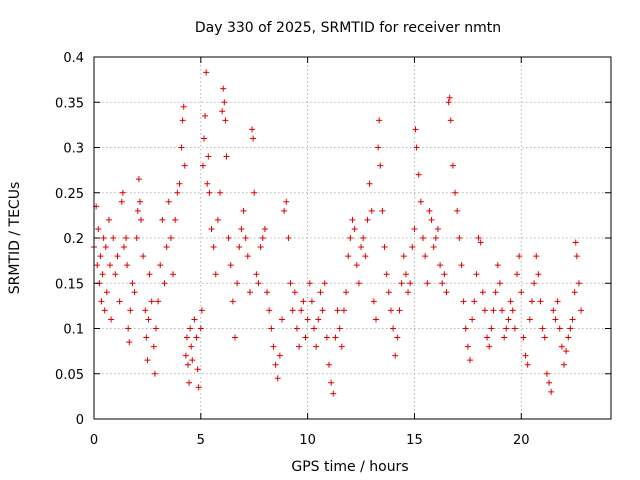 The width and height of the screenshot is (640, 480). I want to click on y-tick-label: 0, so click(80, 420).